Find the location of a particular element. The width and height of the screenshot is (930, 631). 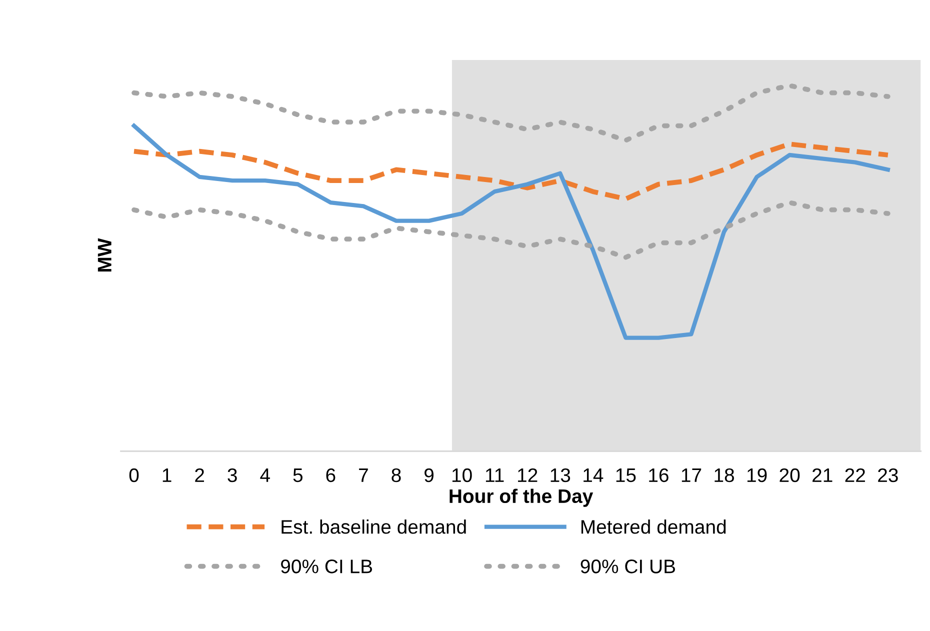

x-tick-label: 11 is located at coordinates (495, 475).